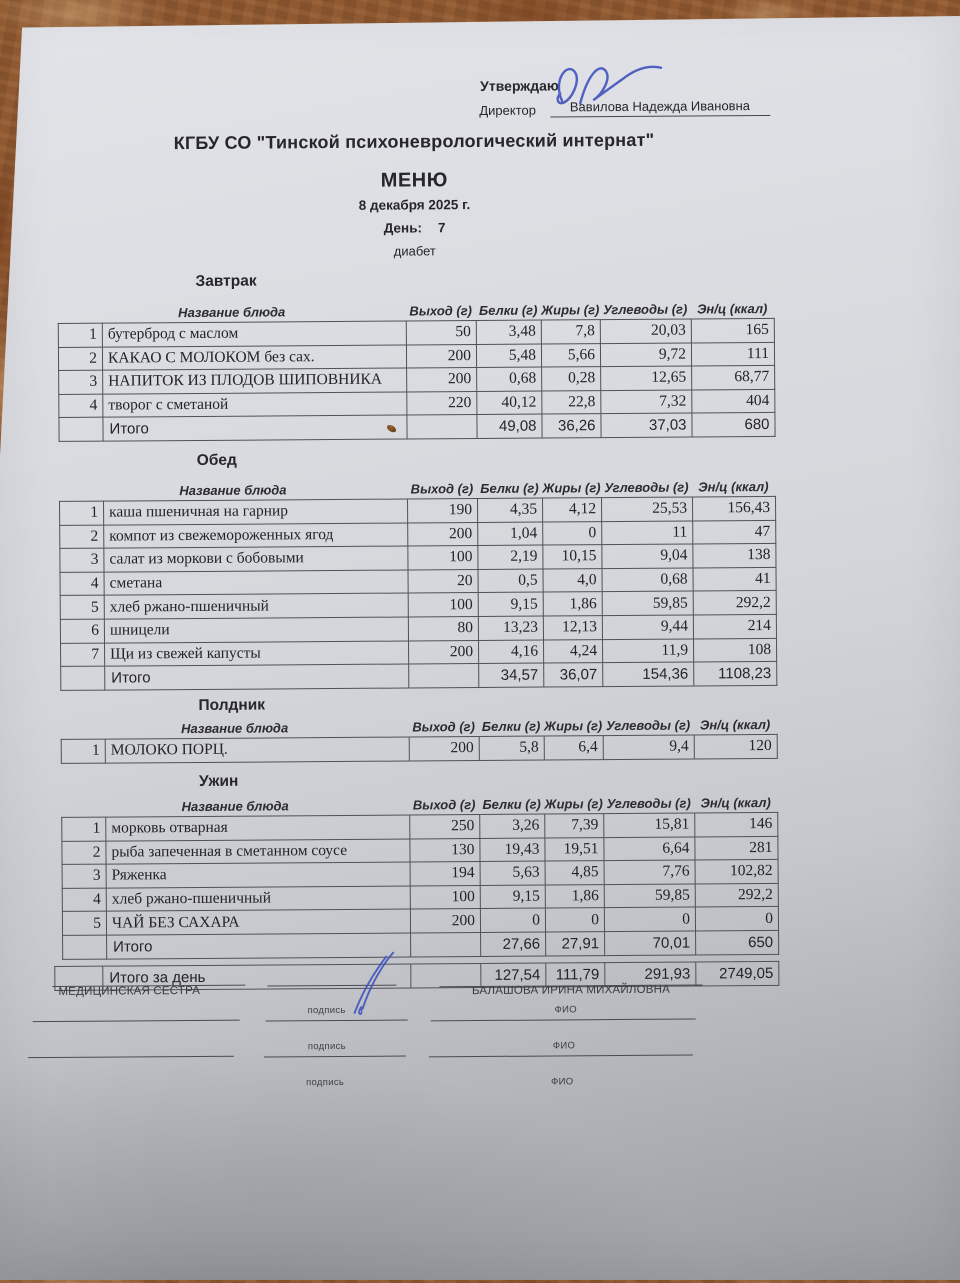  What do you see at coordinates (256, 582) in the screenshot?
I see `cell-name: сметана` at bounding box center [256, 582].